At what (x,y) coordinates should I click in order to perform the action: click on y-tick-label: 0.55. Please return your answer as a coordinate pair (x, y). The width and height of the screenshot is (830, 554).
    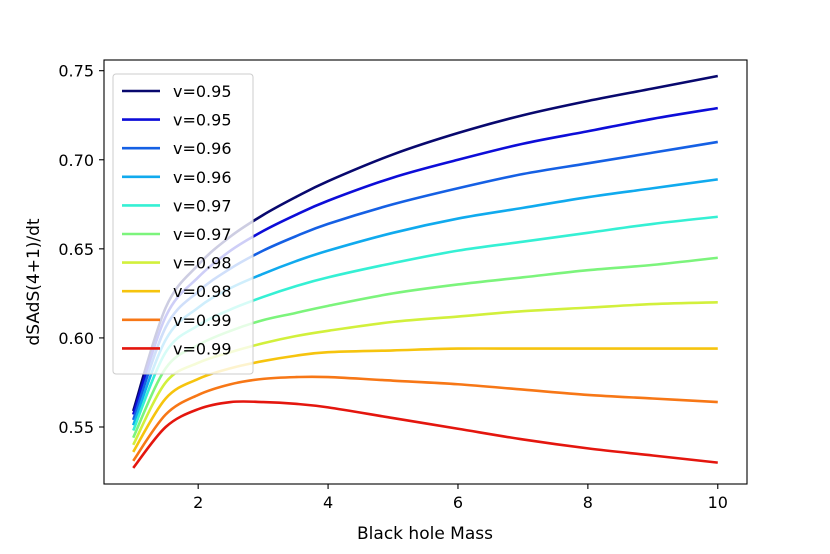
    Looking at the image, I should click on (76, 427).